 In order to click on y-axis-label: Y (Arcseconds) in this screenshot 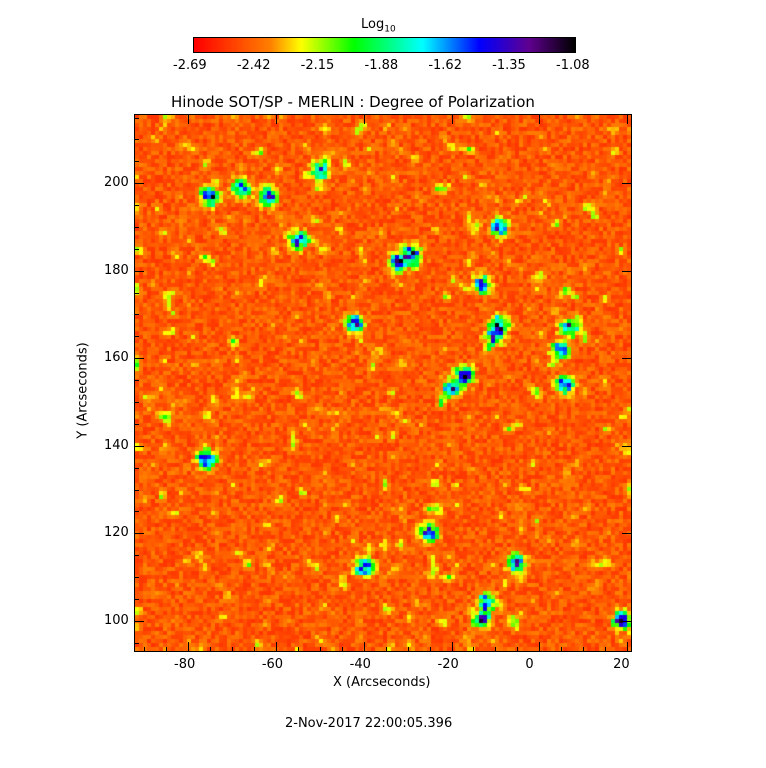, I will do `click(83, 390)`.